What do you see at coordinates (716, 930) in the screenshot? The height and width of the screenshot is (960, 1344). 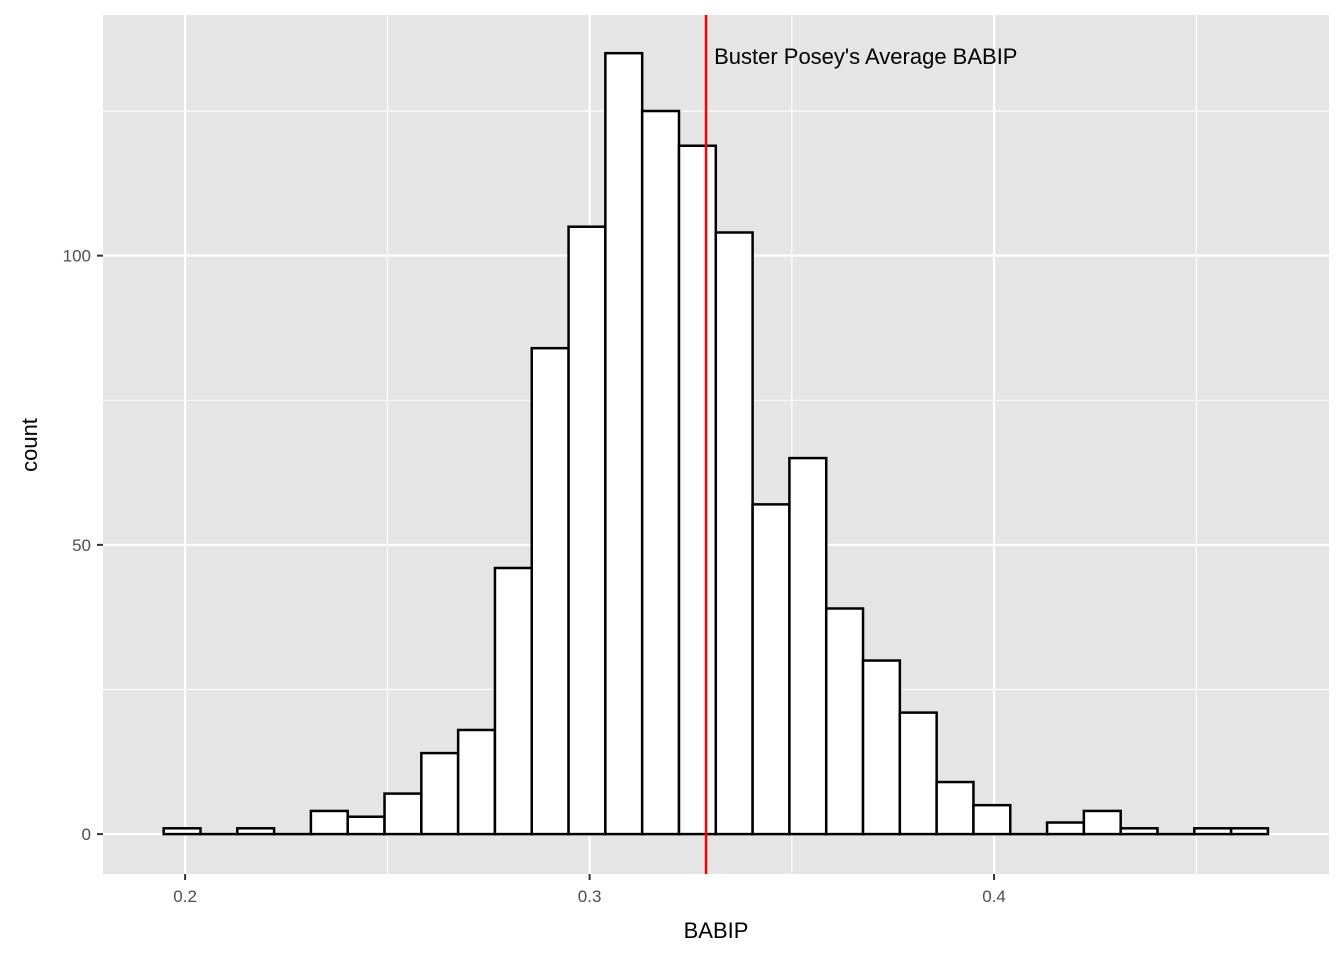 I see `x-axis-title: BABIP` at bounding box center [716, 930].